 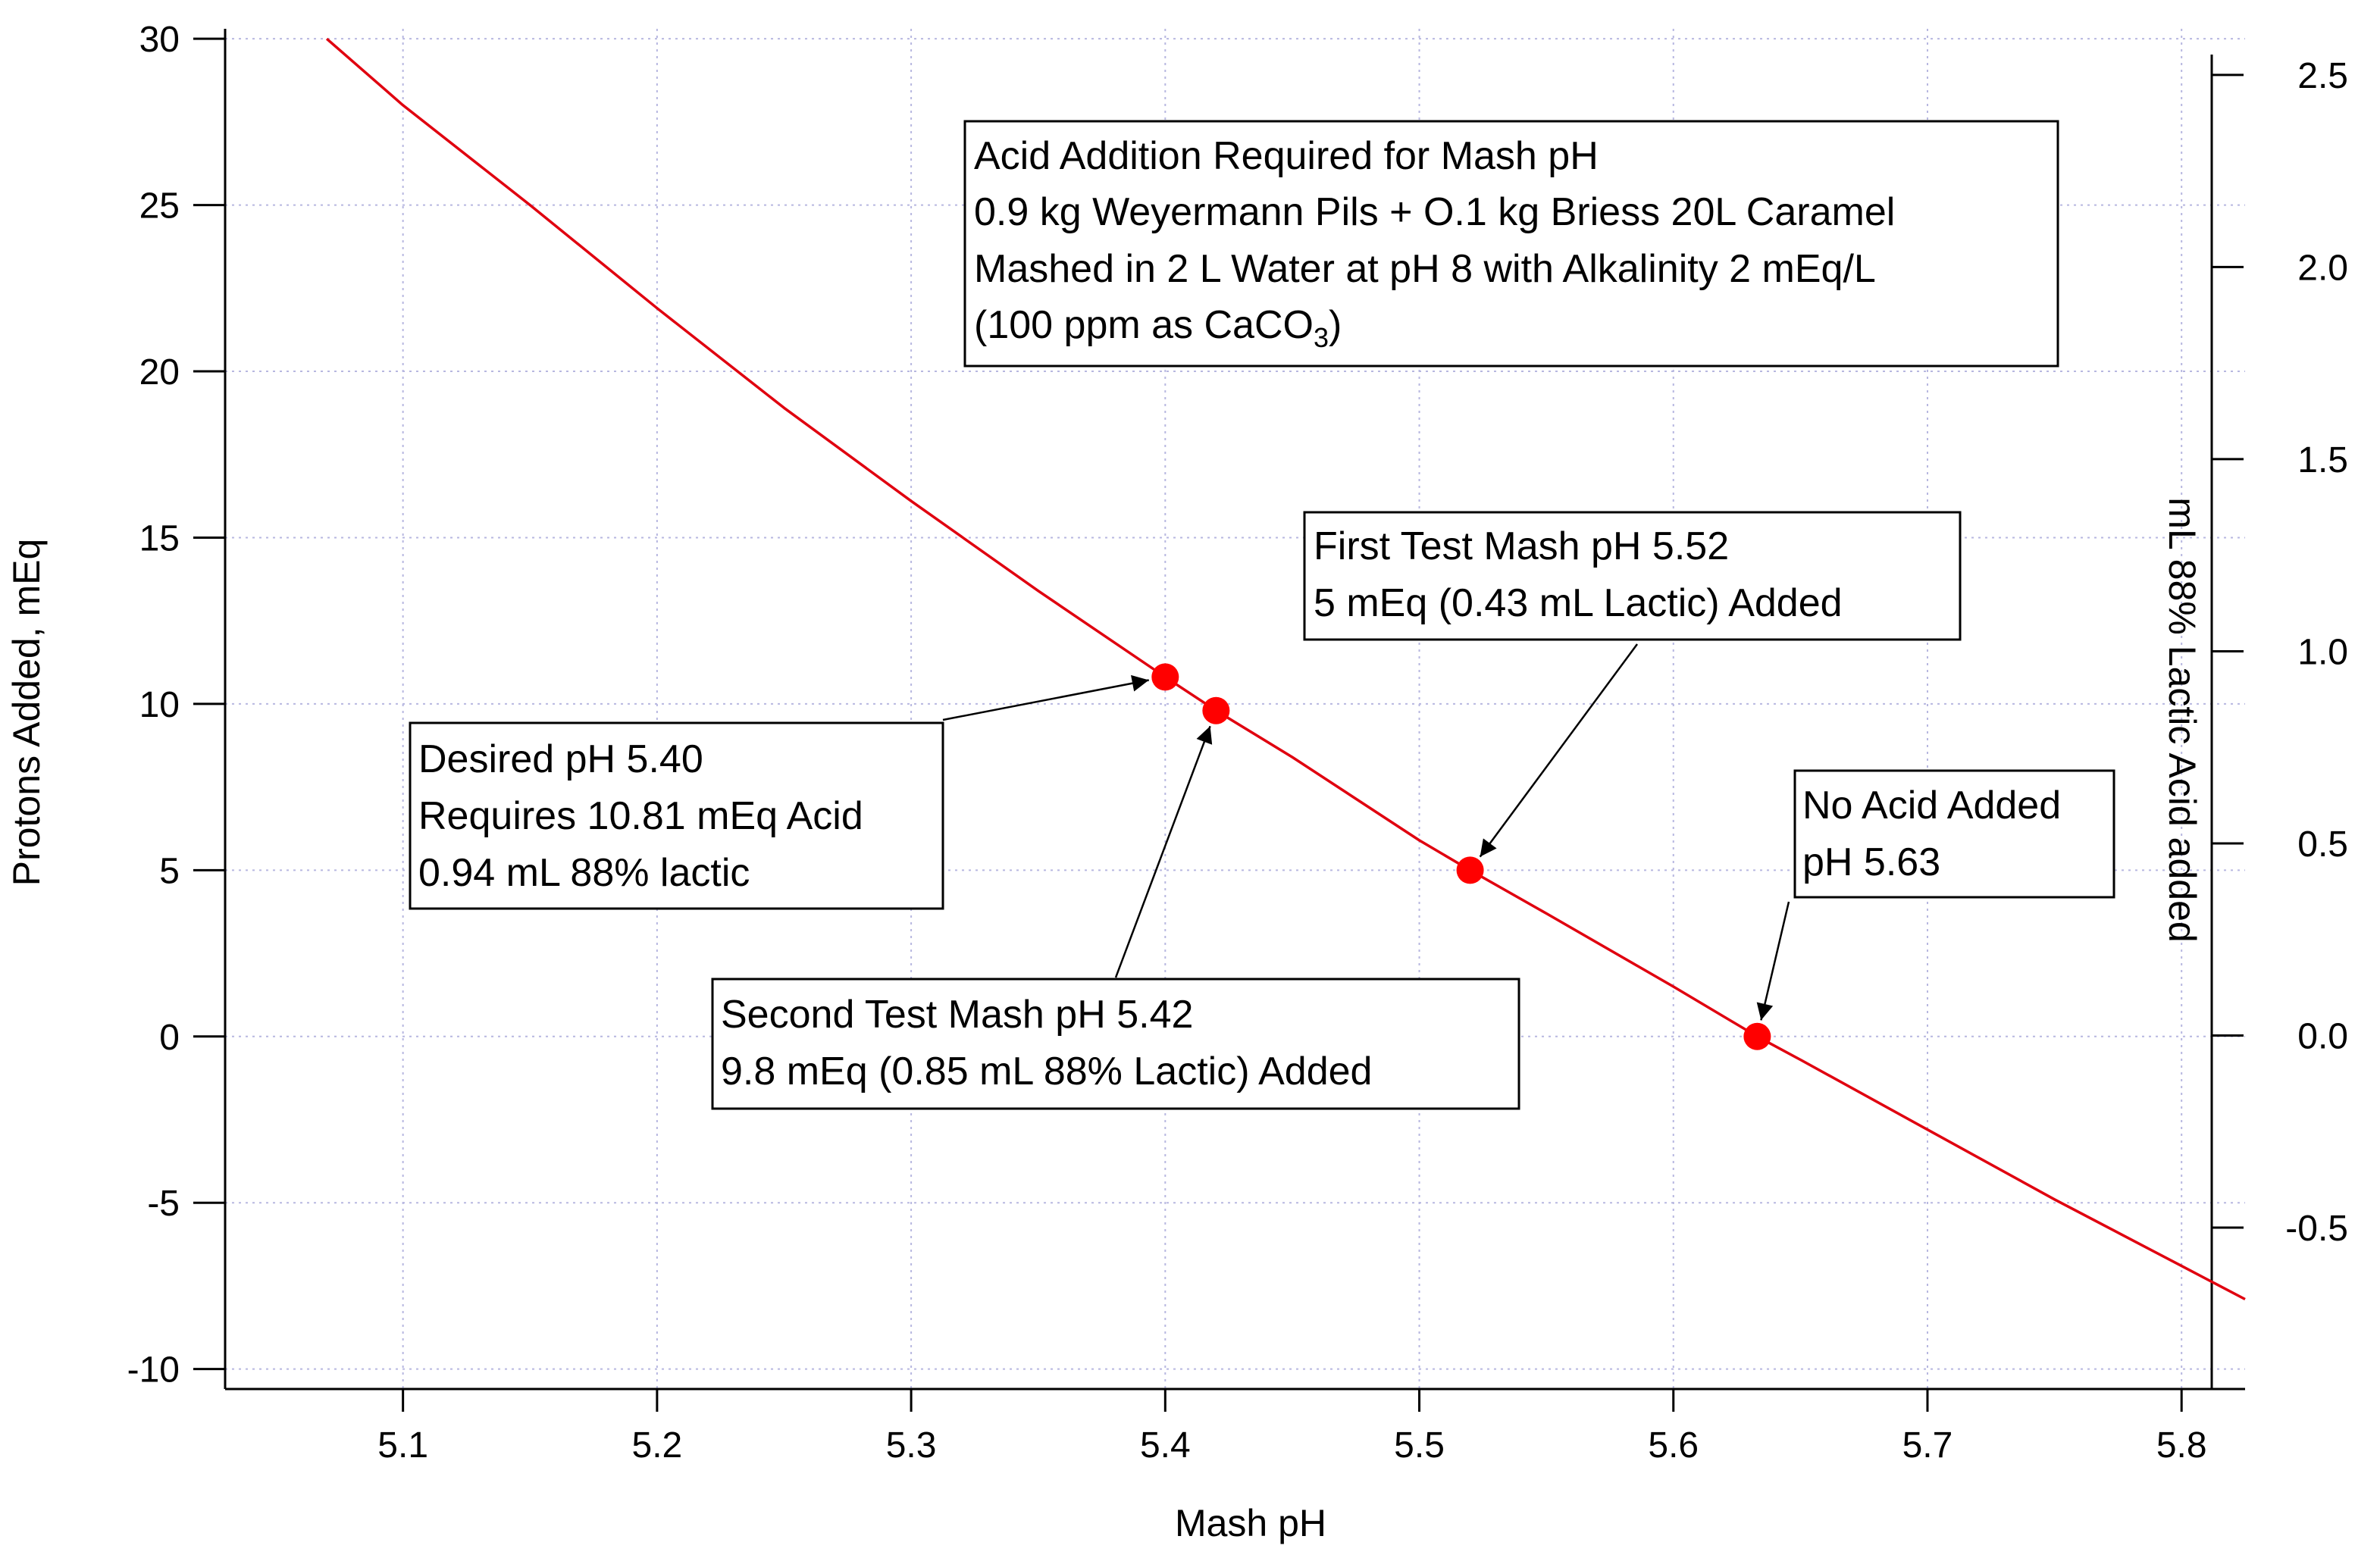 I want to click on y-tick-label-2: 20, so click(x=159, y=372).